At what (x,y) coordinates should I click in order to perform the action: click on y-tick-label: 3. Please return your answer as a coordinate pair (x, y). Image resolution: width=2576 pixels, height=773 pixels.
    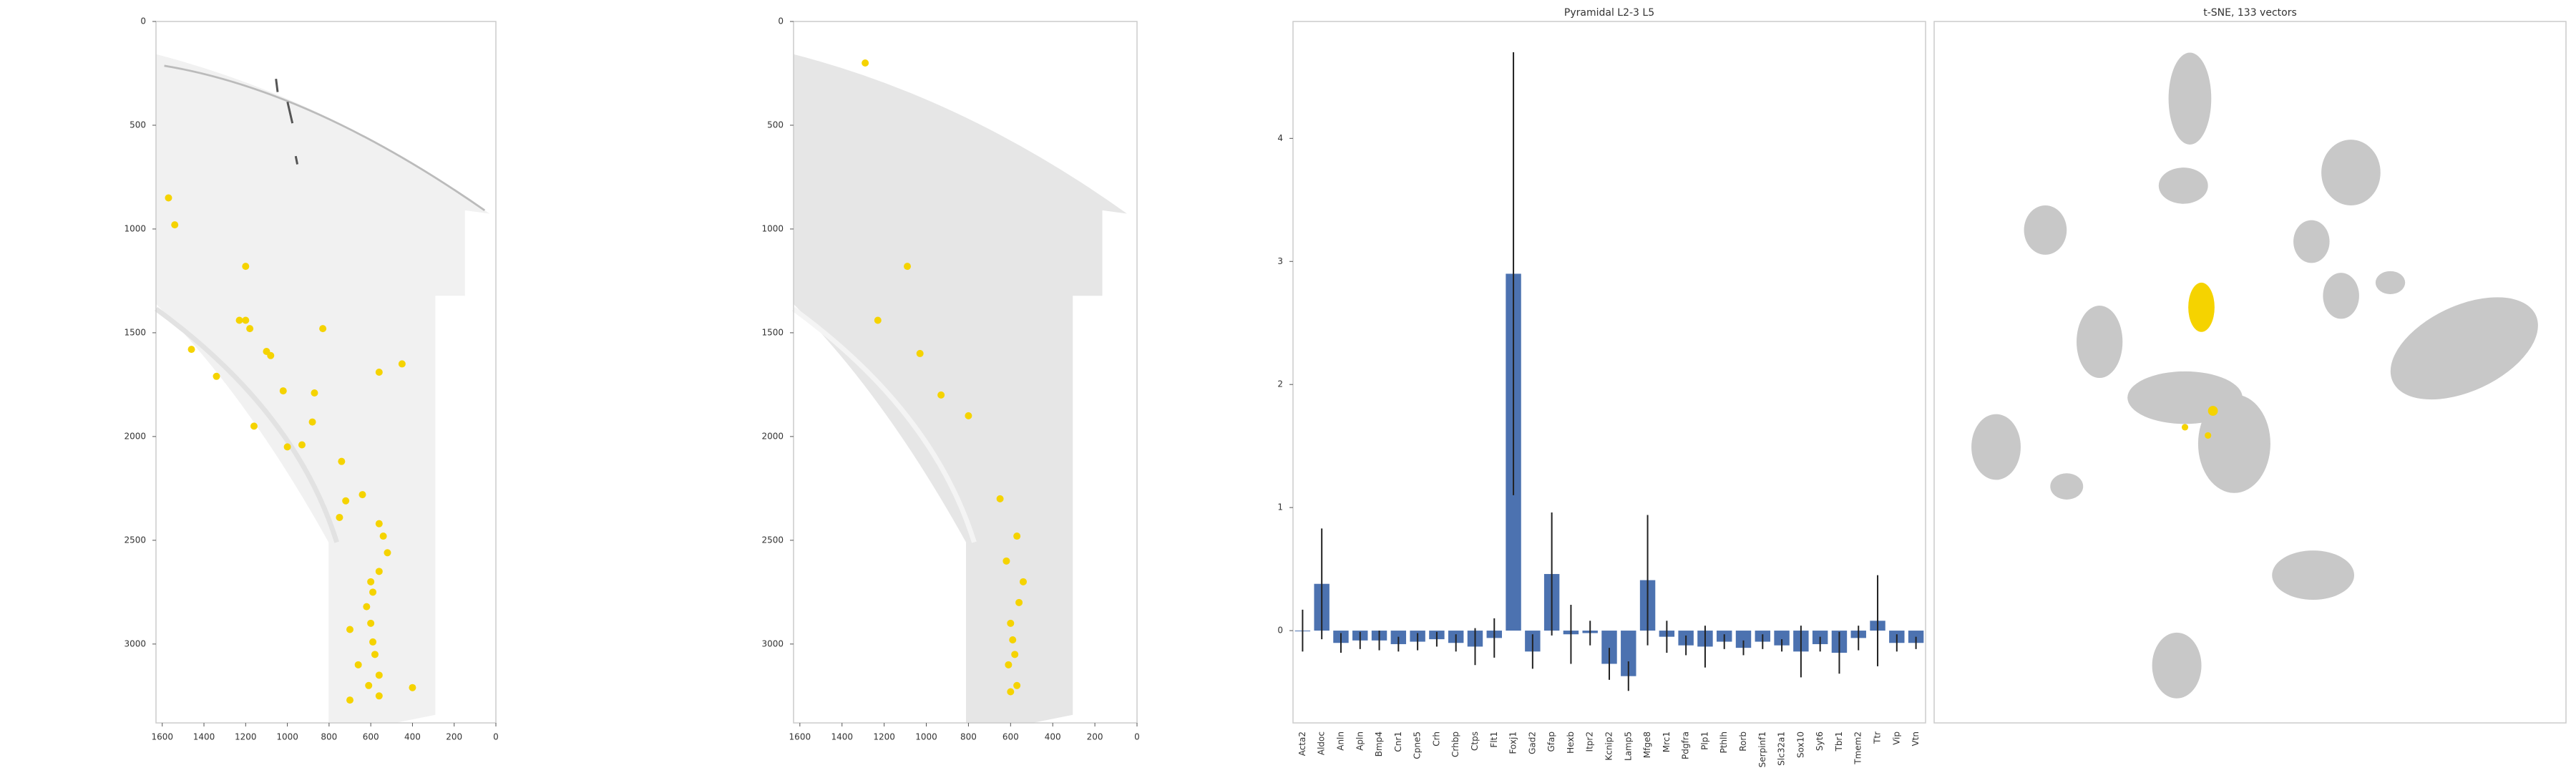
    Looking at the image, I should click on (1280, 261).